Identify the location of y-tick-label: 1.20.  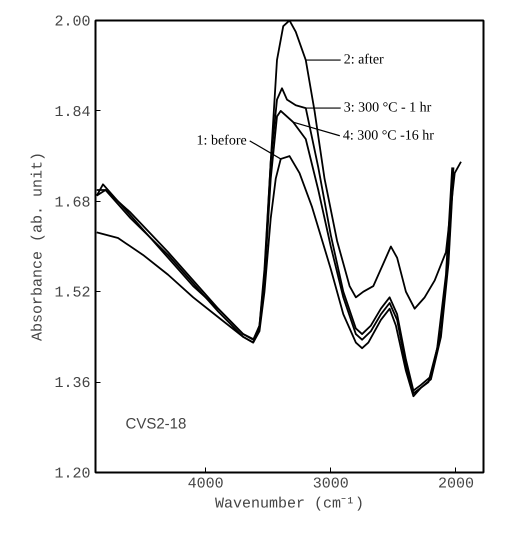
(72, 474).